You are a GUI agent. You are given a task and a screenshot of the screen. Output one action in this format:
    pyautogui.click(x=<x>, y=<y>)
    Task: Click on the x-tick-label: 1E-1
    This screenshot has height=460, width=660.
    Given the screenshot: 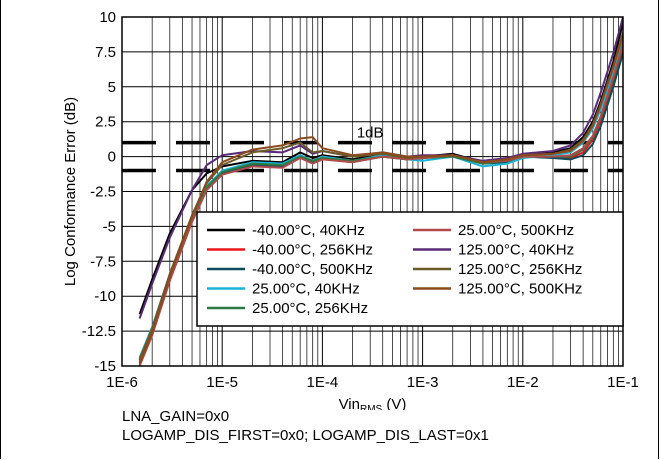 What is the action you would take?
    pyautogui.click(x=623, y=382)
    